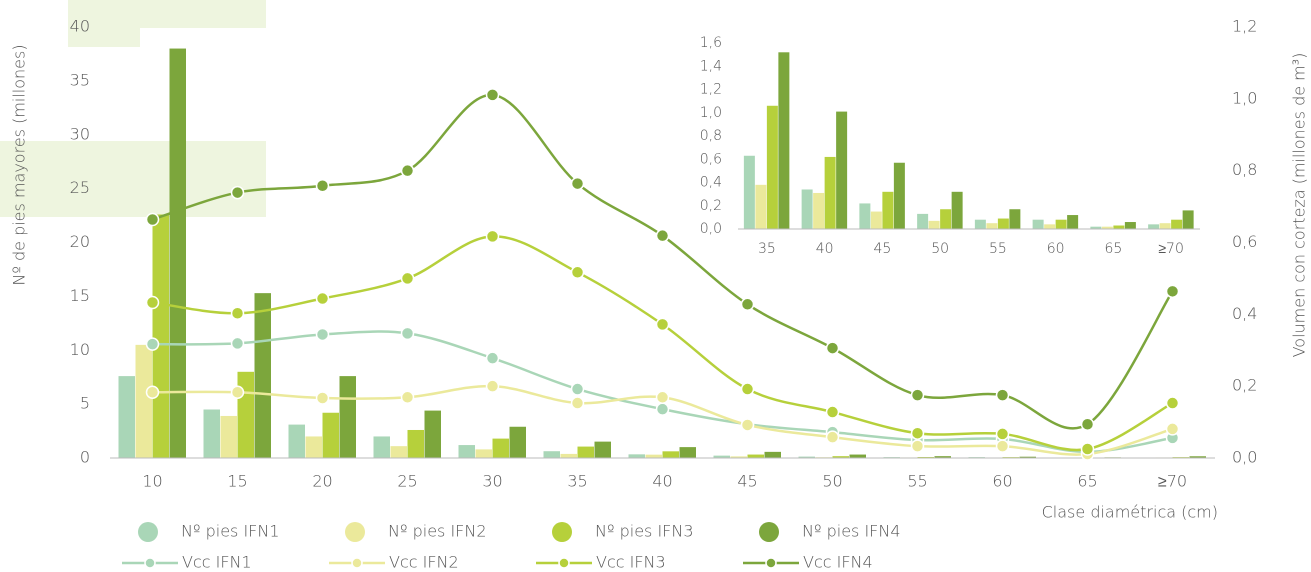 This screenshot has height=572, width=1311. Describe the element at coordinates (80, 26) in the screenshot. I see `y-tick-label: 40` at that location.